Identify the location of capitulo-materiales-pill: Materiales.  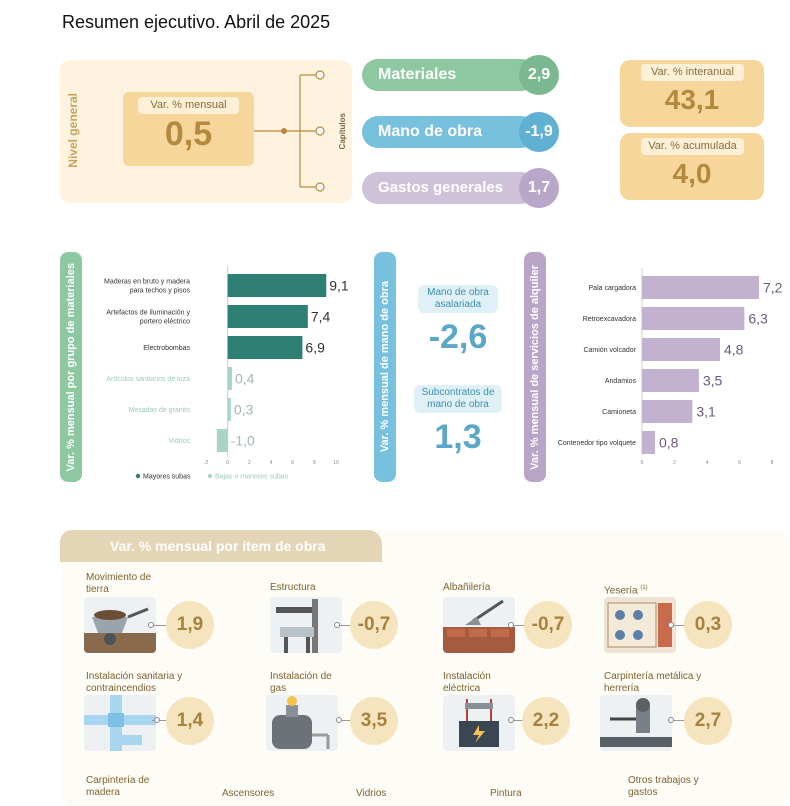
(449, 75).